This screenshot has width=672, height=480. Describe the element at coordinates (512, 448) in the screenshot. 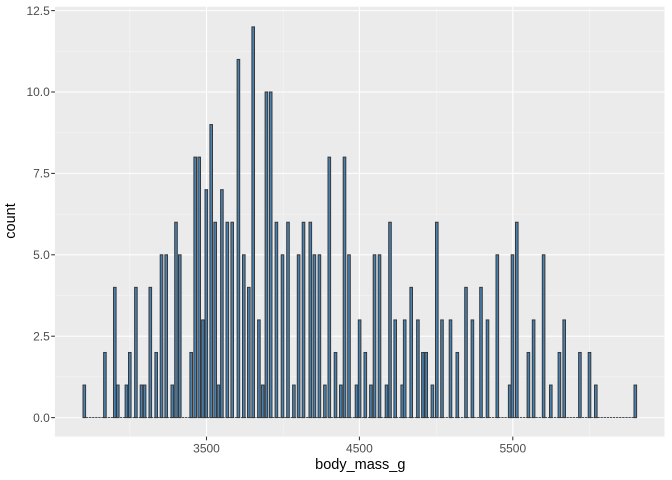

I see `svg-text: 5500` at that location.